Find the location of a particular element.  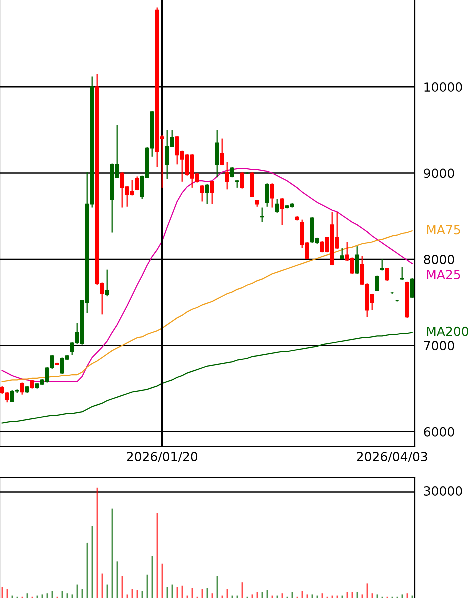

y-tick-label: 9000 is located at coordinates (439, 173).